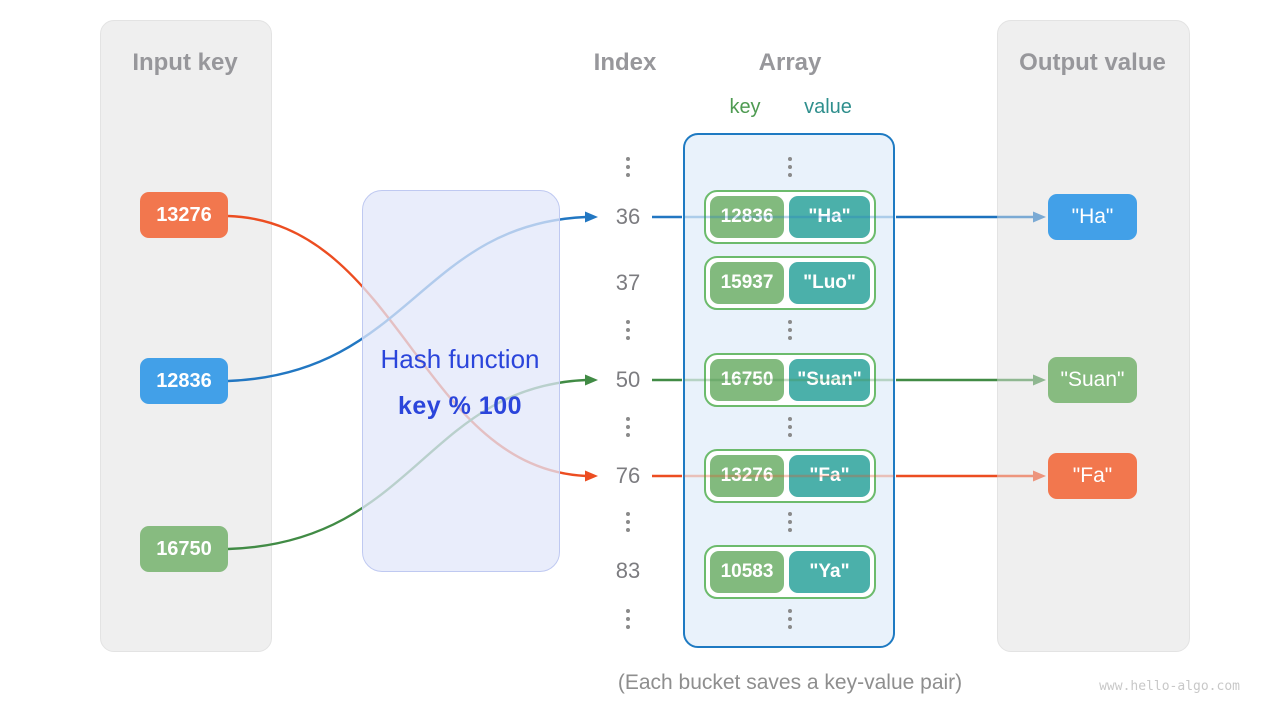 The width and height of the screenshot is (1280, 720). I want to click on index-76: 76, so click(628, 475).